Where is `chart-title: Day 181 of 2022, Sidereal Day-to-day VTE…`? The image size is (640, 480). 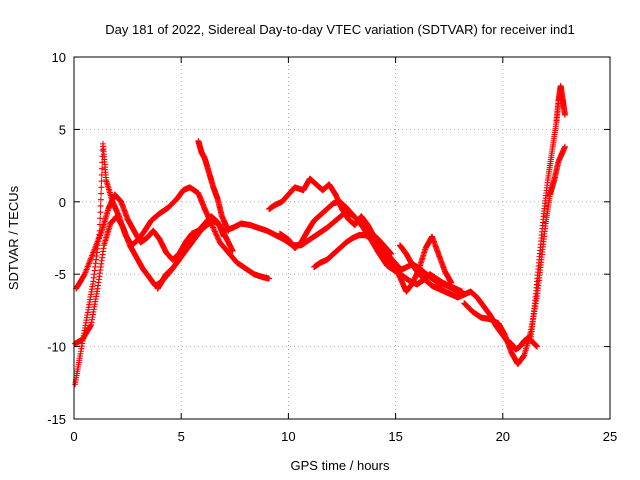 chart-title: Day 181 of 2022, Sidereal Day-to-day VTE… is located at coordinates (339, 29).